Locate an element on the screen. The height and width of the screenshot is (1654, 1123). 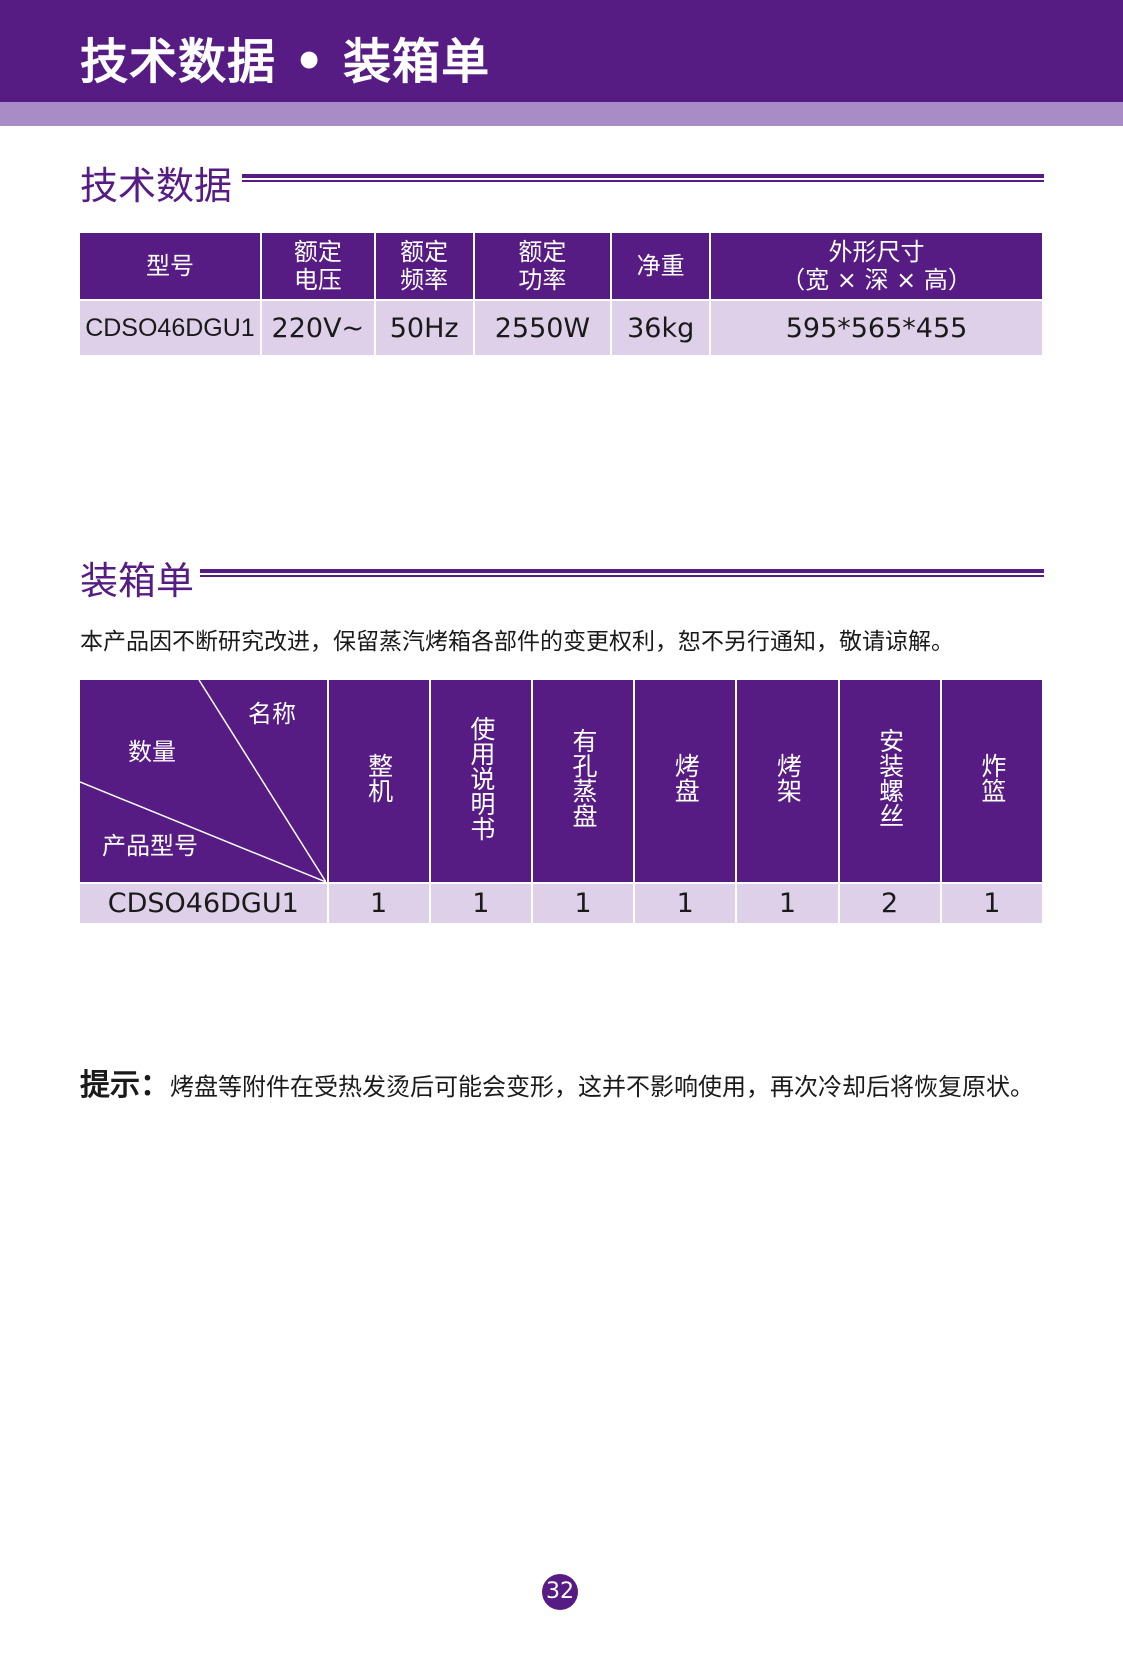
tip-paragraph: 提示：烤盘等附件在受热发烫后可能会变形，这并不影响使用，再次冷却后将恢复原状。 is located at coordinates (557, 1082).